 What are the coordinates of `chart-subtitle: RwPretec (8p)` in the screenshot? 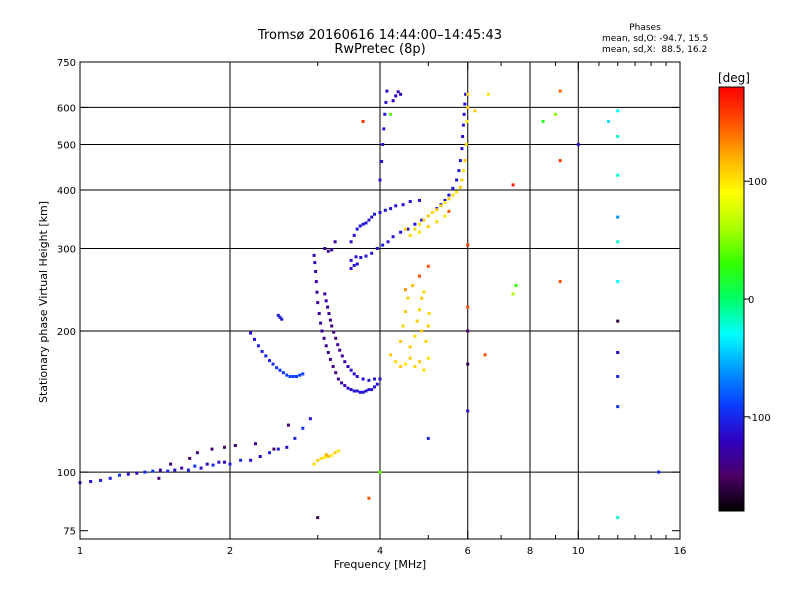 It's located at (379, 49).